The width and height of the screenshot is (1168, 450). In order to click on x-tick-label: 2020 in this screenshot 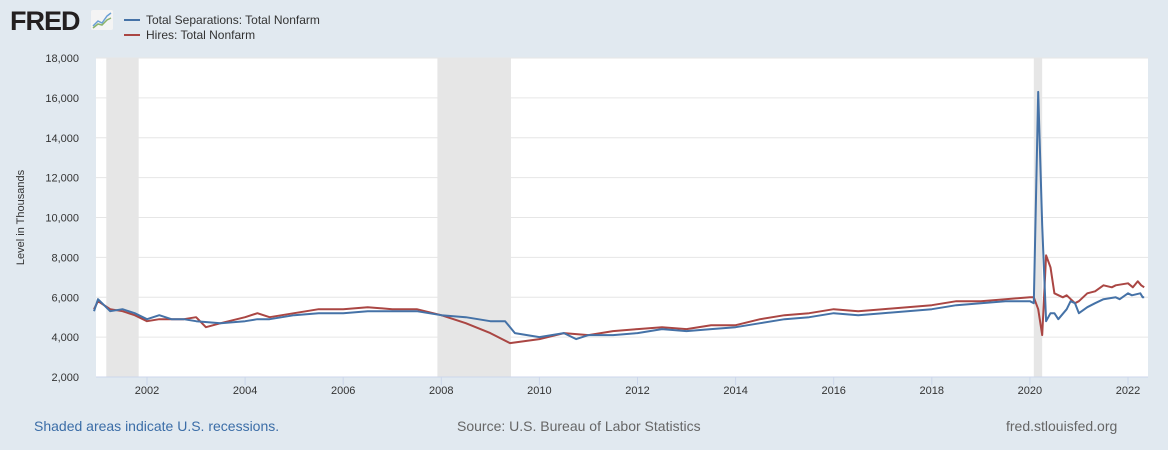, I will do `click(1030, 391)`.